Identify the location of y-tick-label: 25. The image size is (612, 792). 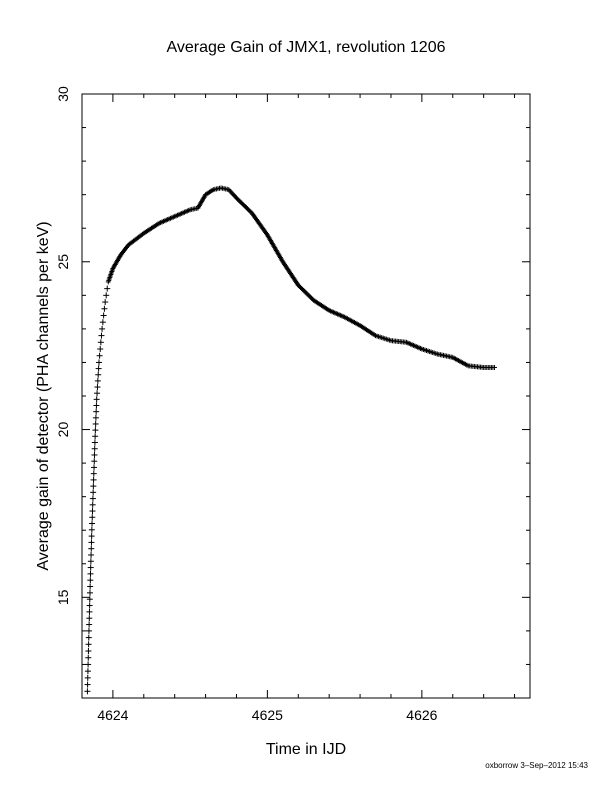
(63, 262).